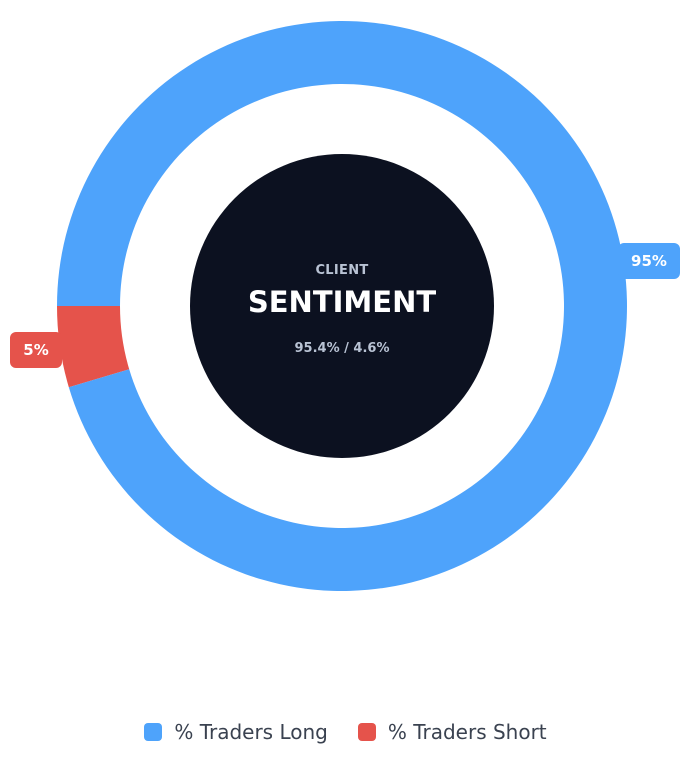  I want to click on center-ratio: 95.4% / 4.6%, so click(342, 348).